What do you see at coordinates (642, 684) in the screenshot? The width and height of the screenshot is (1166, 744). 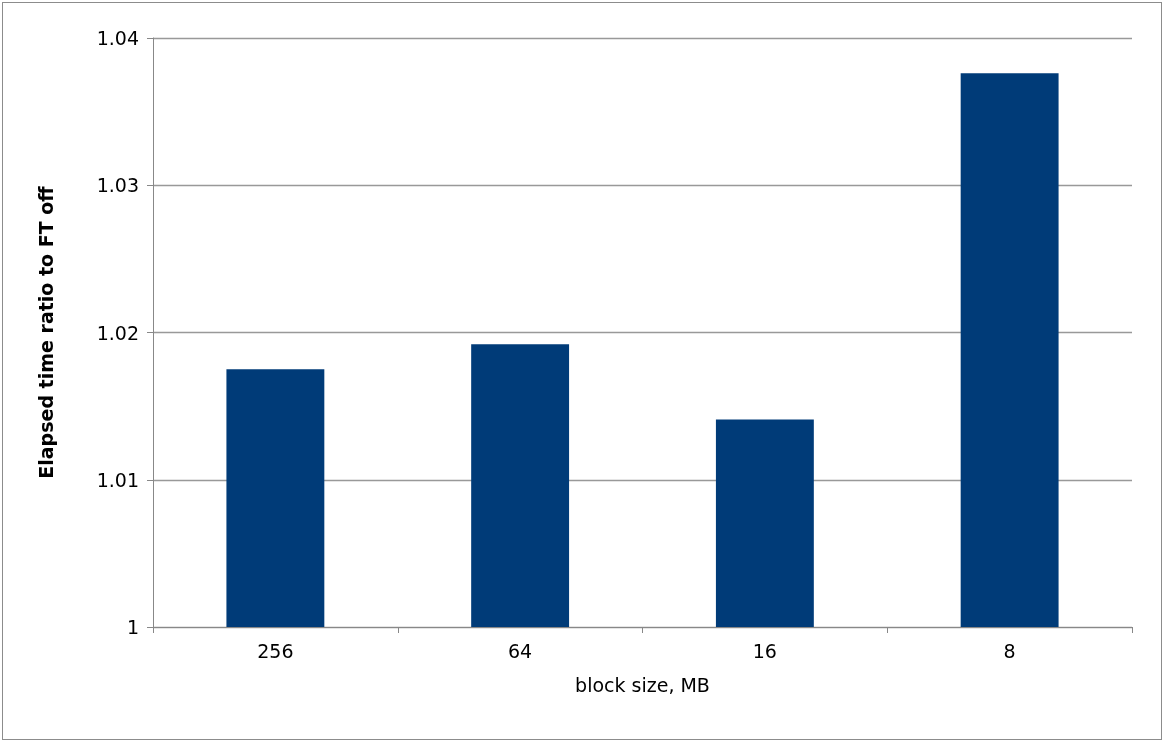 I see `x-axis-title: block size, MB` at bounding box center [642, 684].